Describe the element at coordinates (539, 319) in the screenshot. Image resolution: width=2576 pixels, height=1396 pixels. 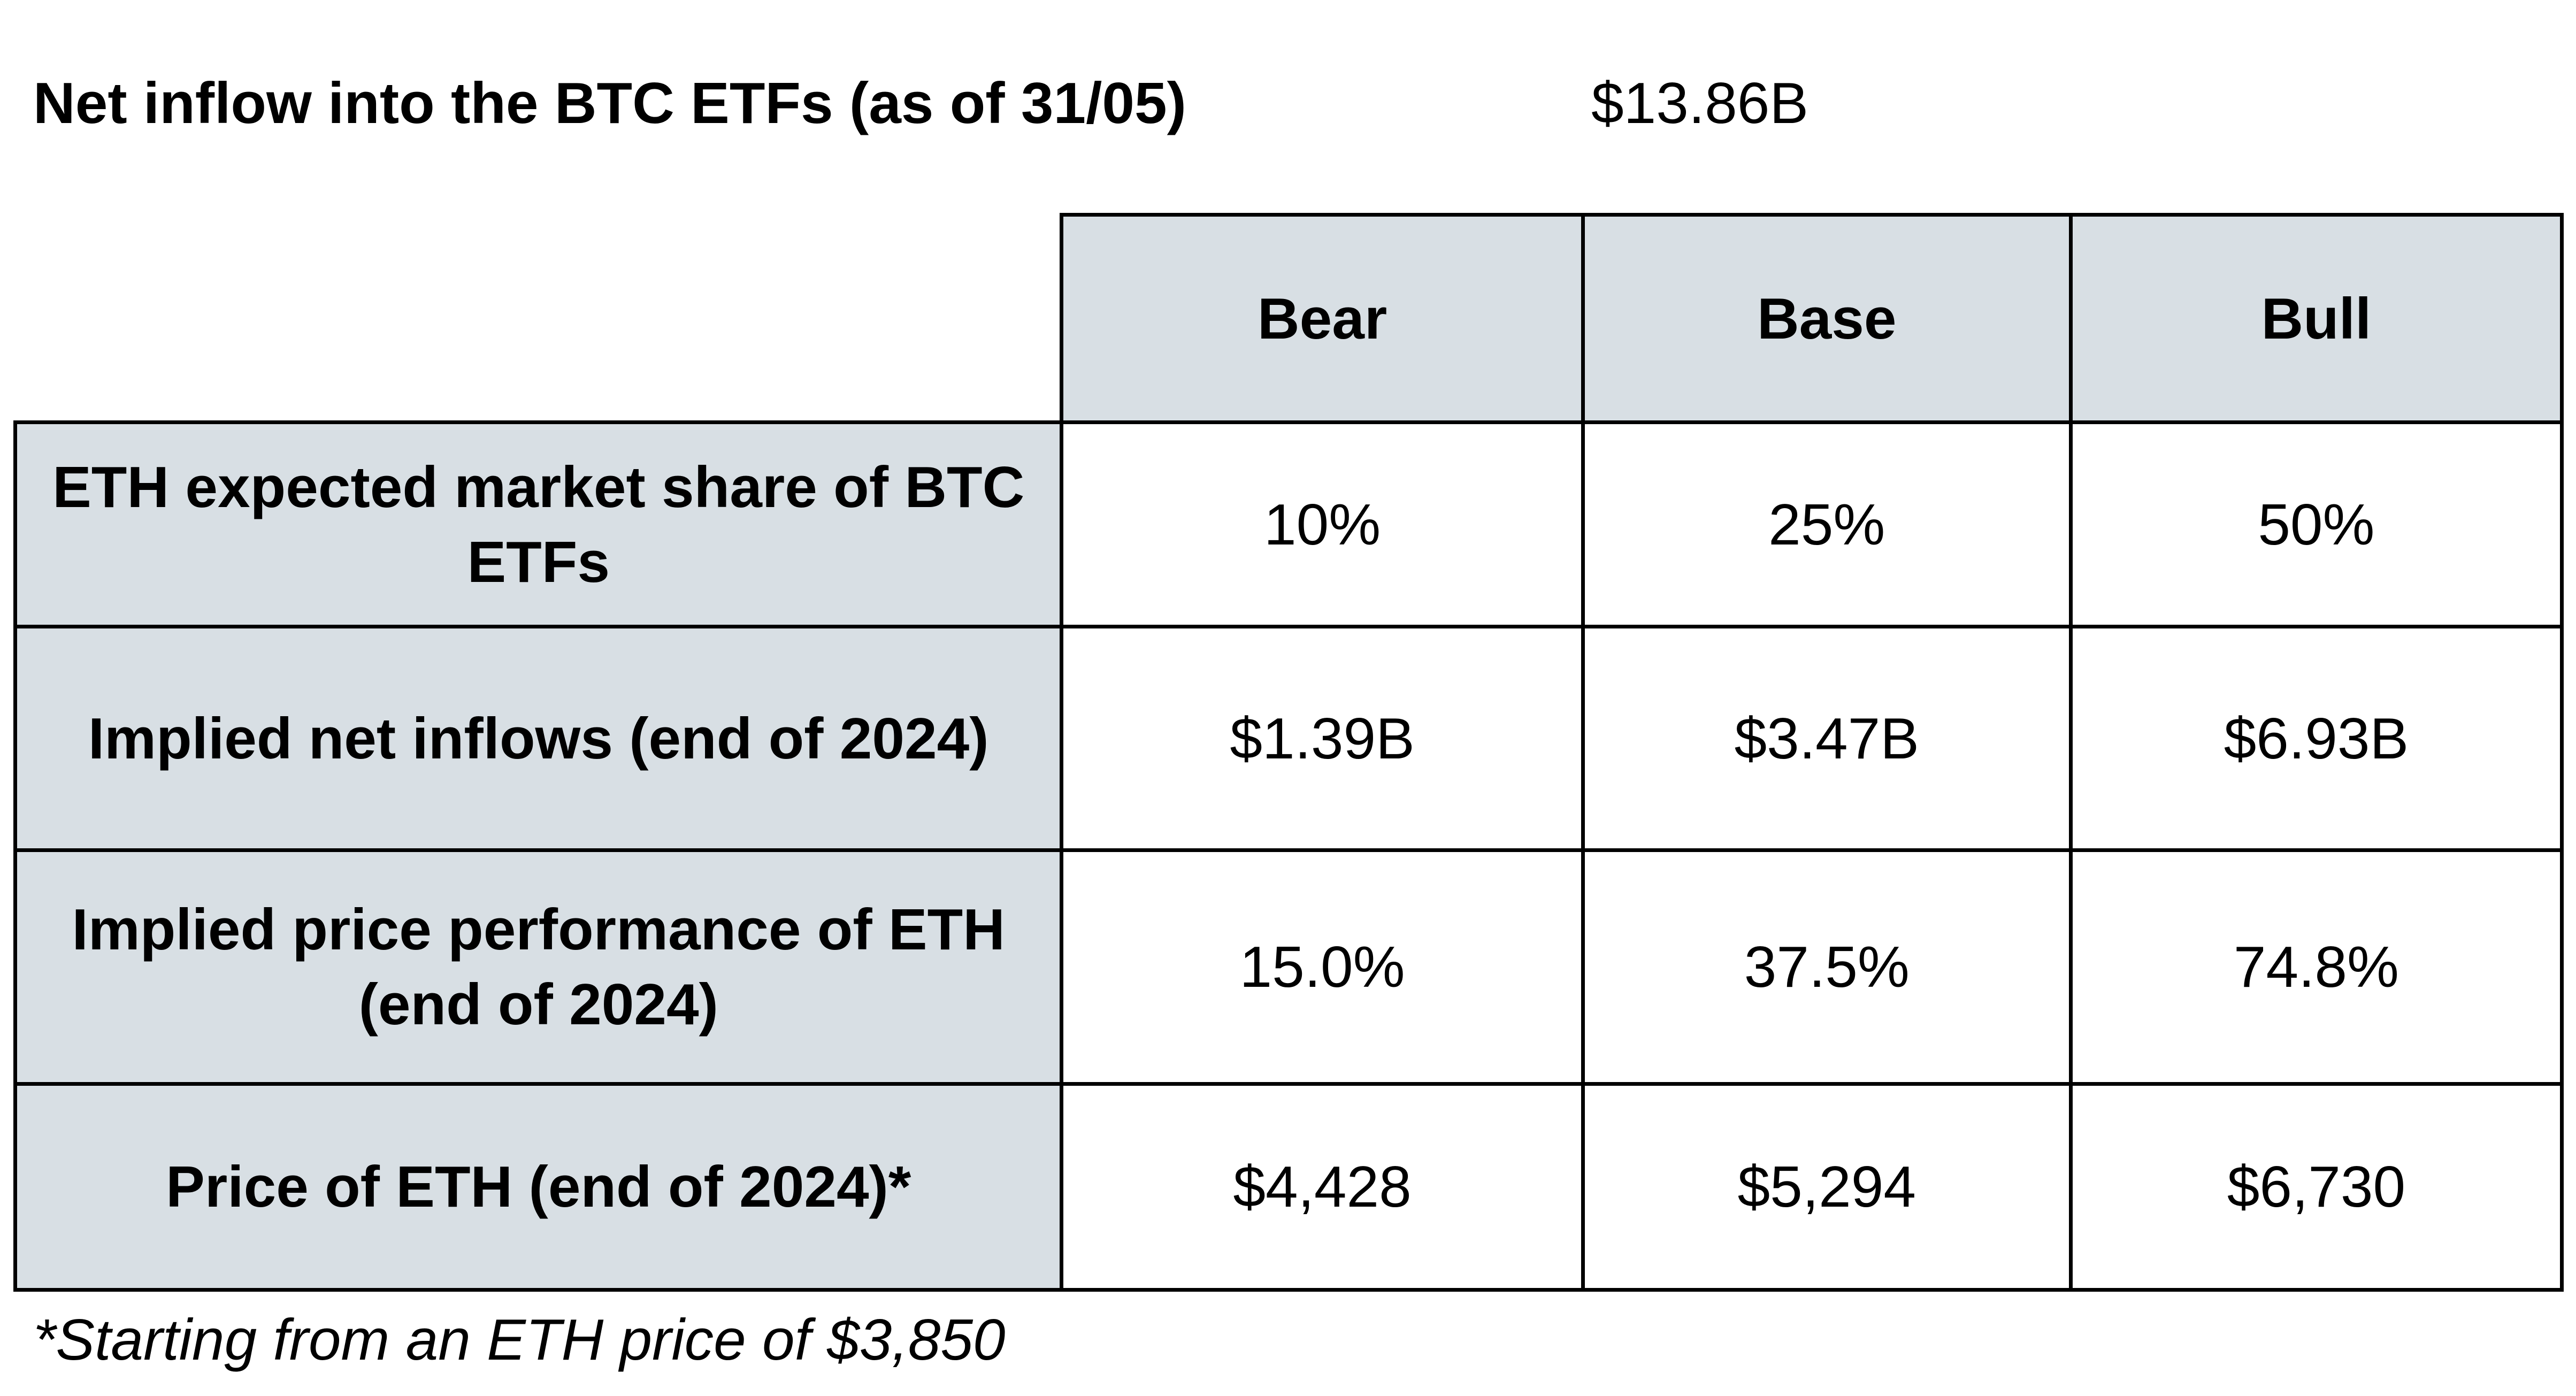
I see `table-corner-cell` at that location.